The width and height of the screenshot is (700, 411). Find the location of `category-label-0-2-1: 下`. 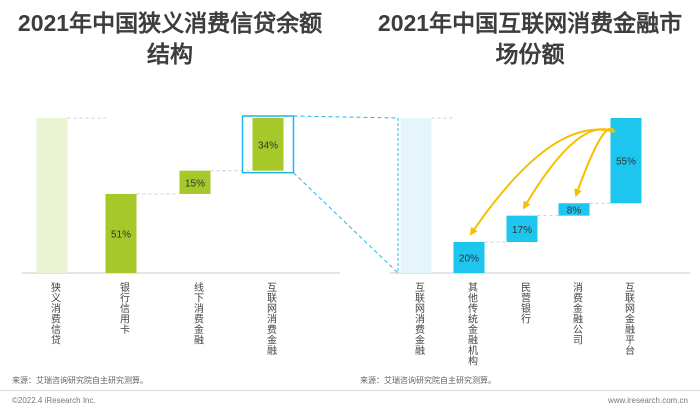

category-label-0-2-1: 下 is located at coordinates (199, 299).